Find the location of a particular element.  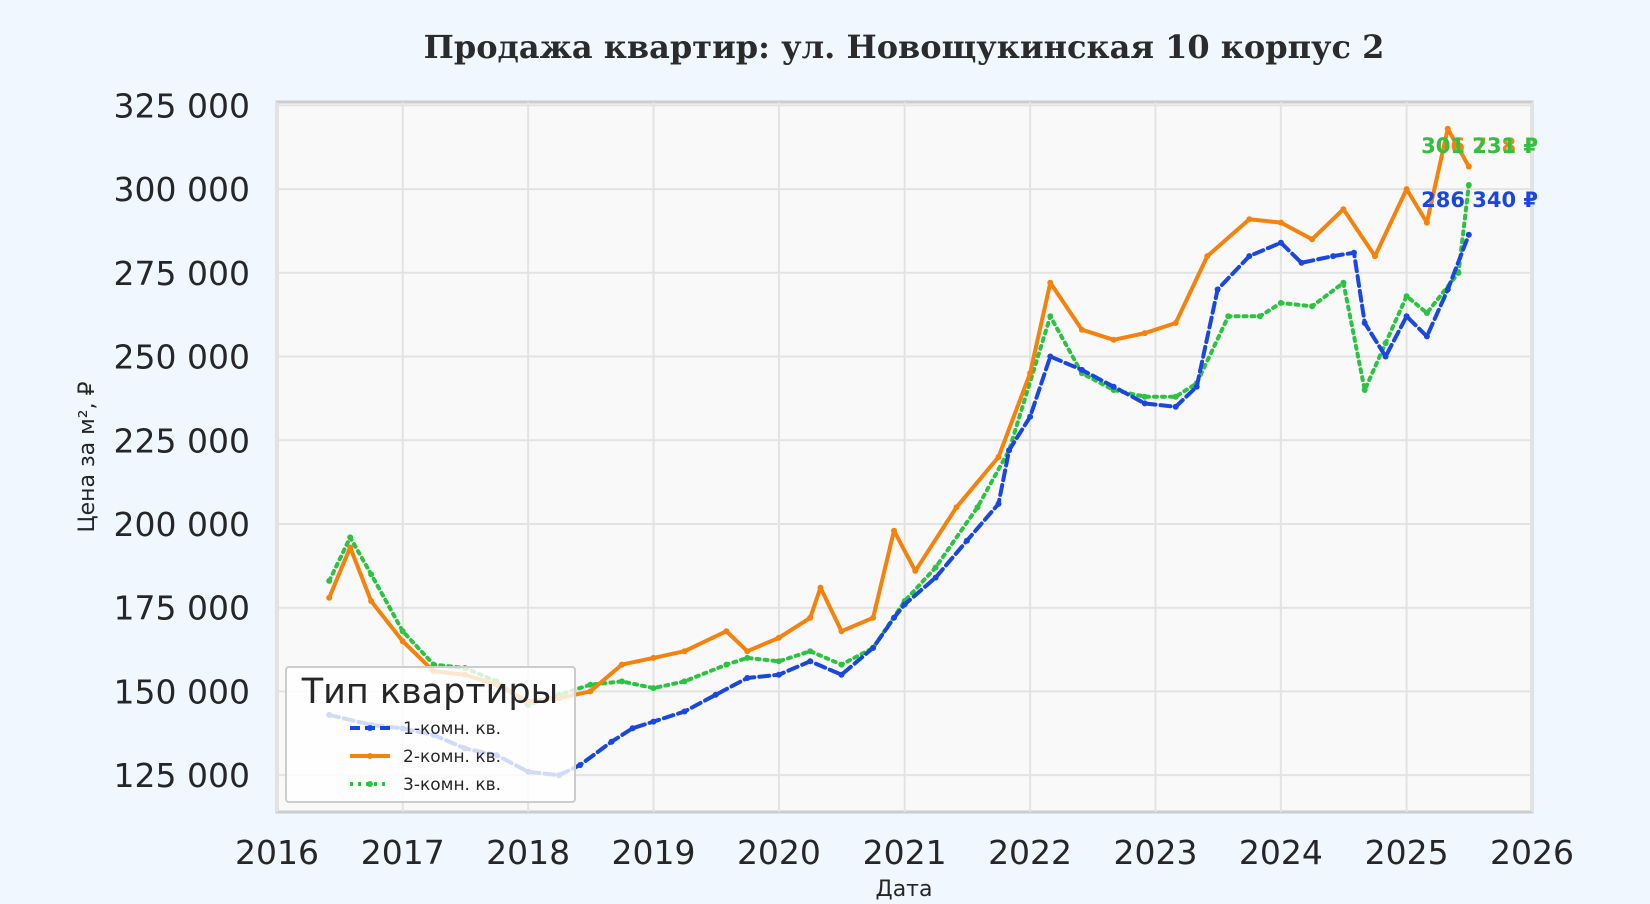

legend-items: 1-комн. кв. 2-комн. кв. 3-комн. кв. is located at coordinates (425, 757).